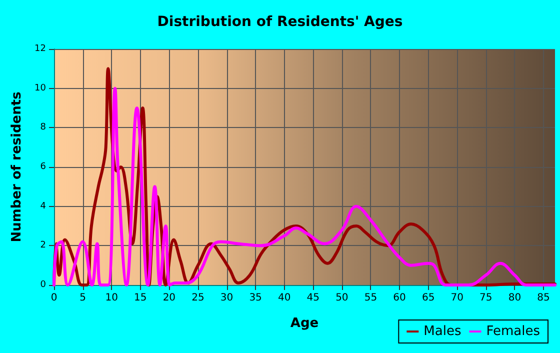  Describe the element at coordinates (111, 298) in the screenshot. I see `x-tick-label: 10` at that location.